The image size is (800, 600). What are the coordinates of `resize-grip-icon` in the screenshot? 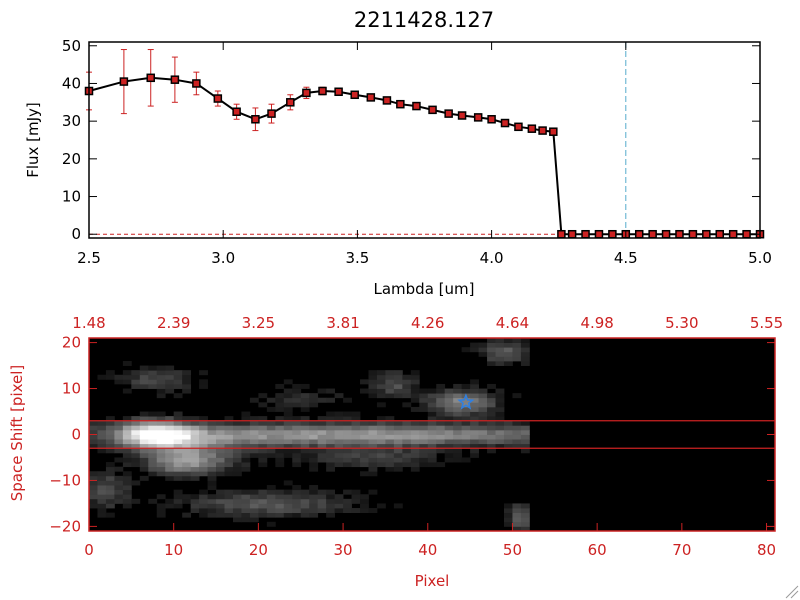 It's located at (792, 592).